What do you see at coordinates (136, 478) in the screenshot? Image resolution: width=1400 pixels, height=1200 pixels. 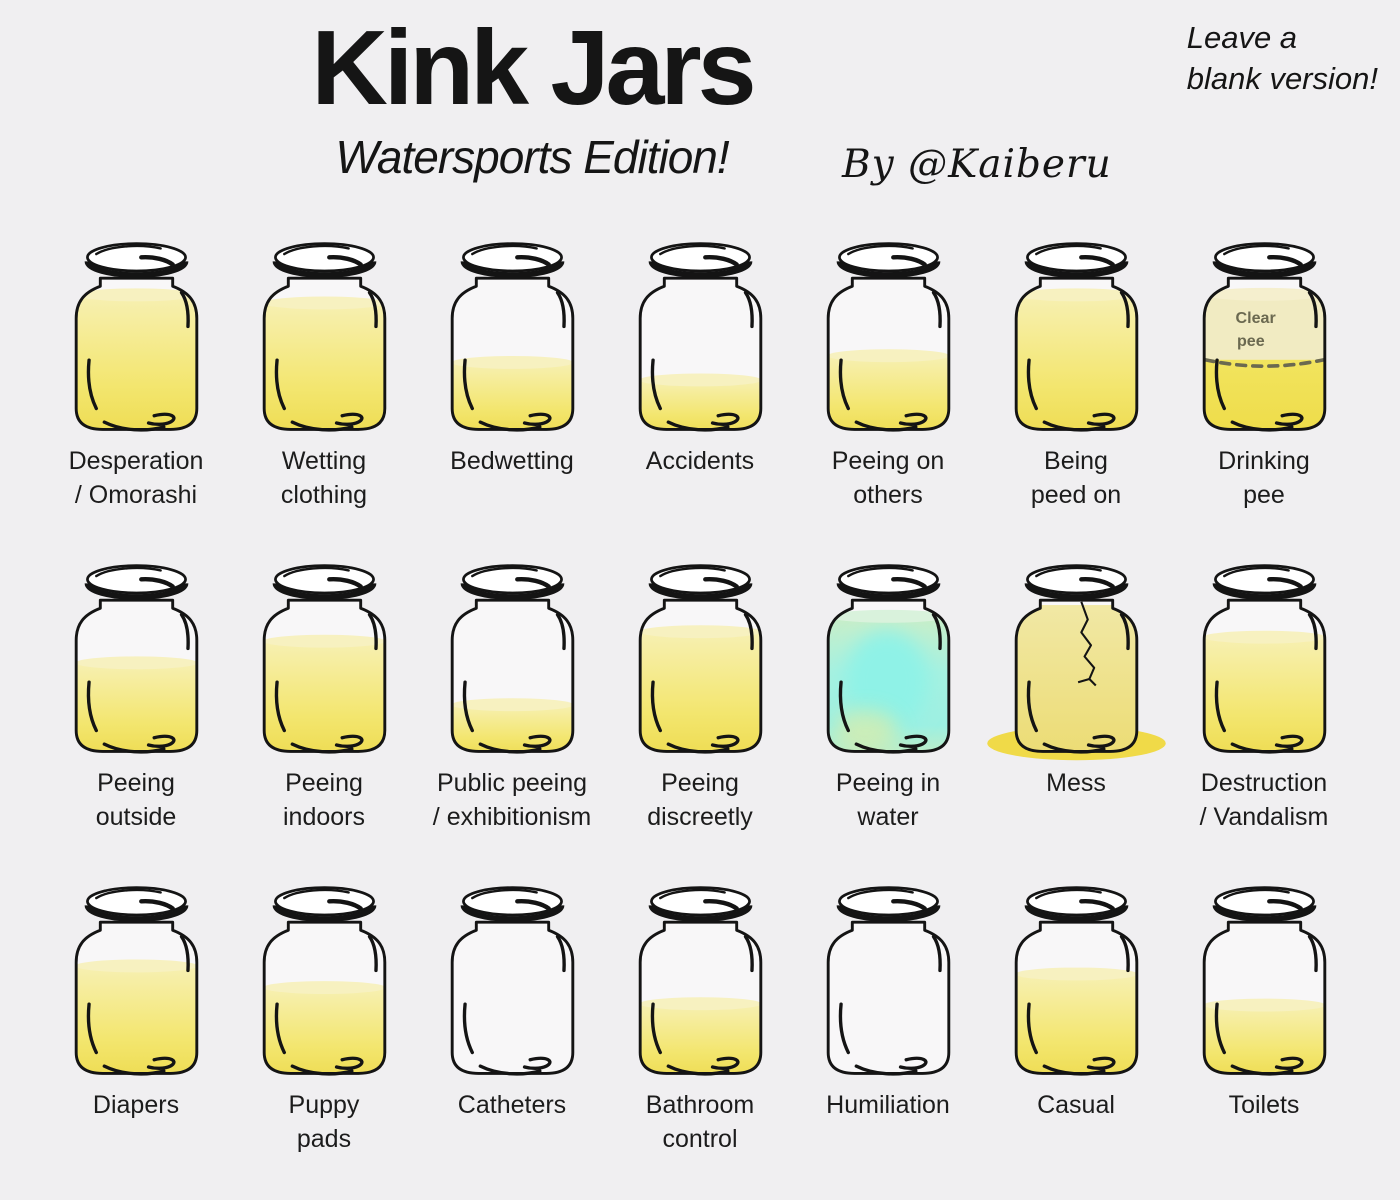 I see `jar-label: Desperation / Omorashi` at bounding box center [136, 478].